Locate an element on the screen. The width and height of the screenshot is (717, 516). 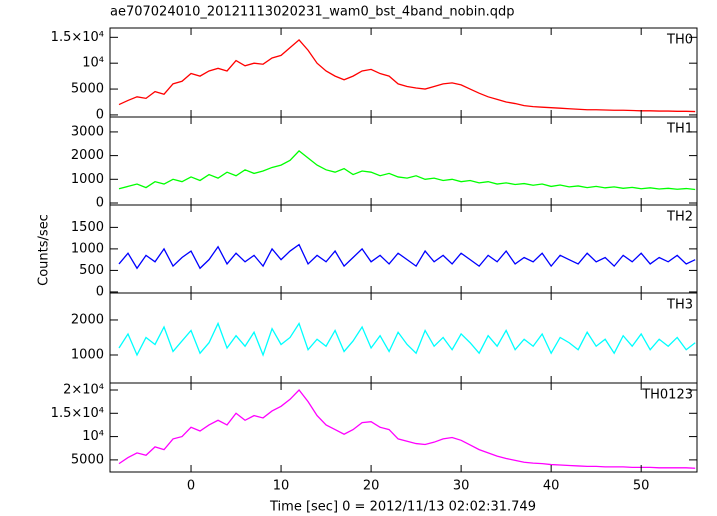
series-label: TH0123 is located at coordinates (667, 395).